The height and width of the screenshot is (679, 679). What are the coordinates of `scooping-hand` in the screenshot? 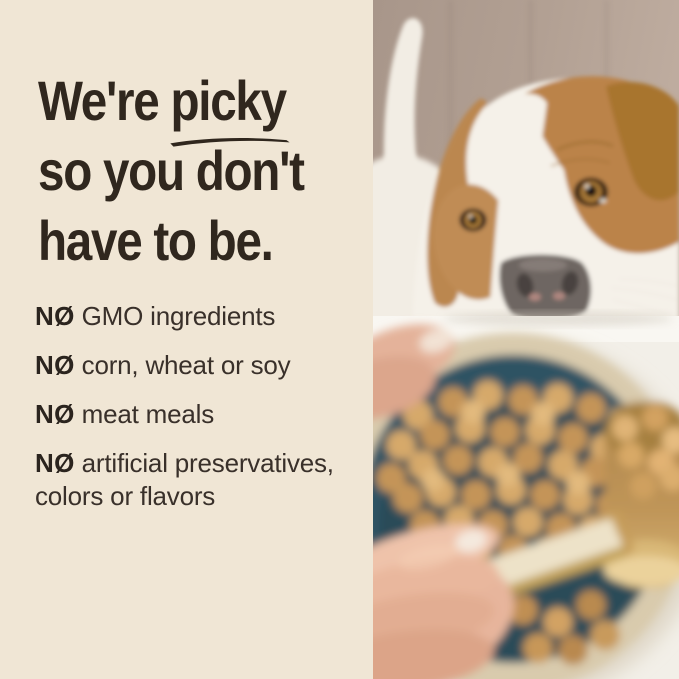 It's located at (444, 601).